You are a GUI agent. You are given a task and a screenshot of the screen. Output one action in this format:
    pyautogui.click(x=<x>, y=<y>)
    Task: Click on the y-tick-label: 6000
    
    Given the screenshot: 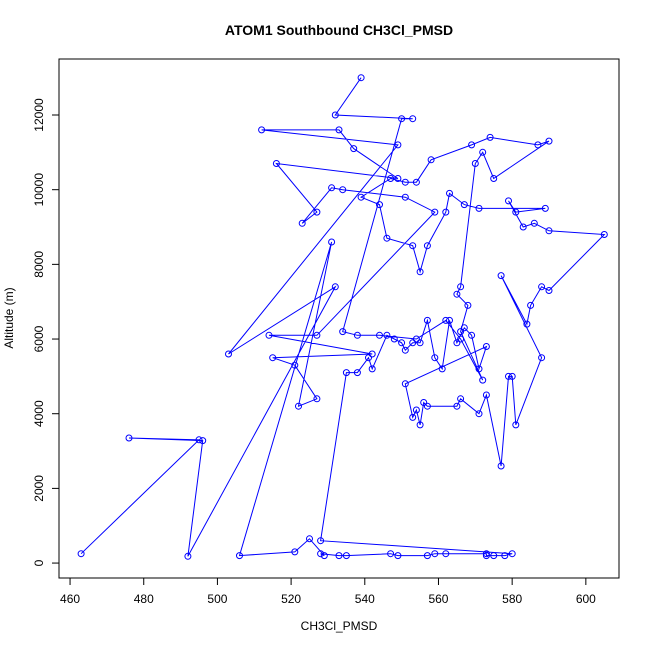 What is the action you would take?
    pyautogui.click(x=39, y=338)
    